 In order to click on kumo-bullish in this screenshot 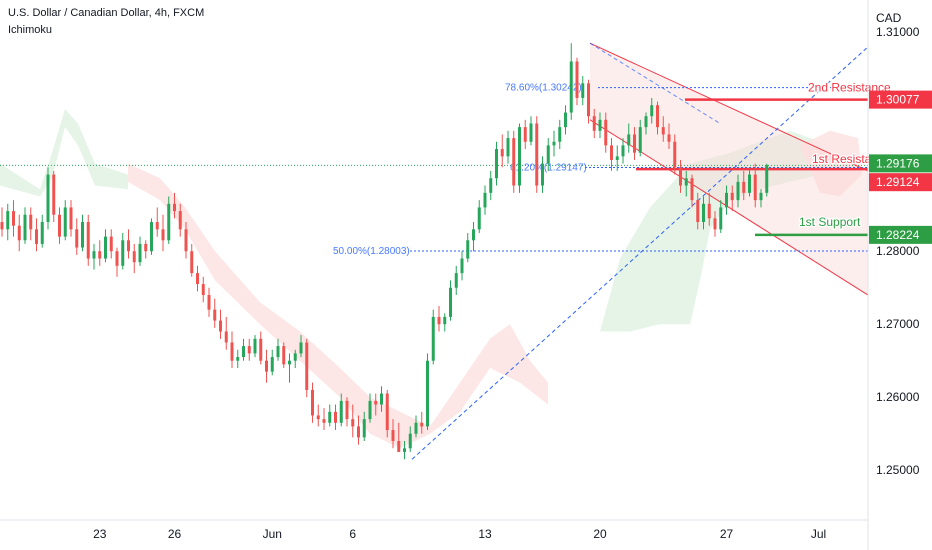, I will do `click(710, 231)`.